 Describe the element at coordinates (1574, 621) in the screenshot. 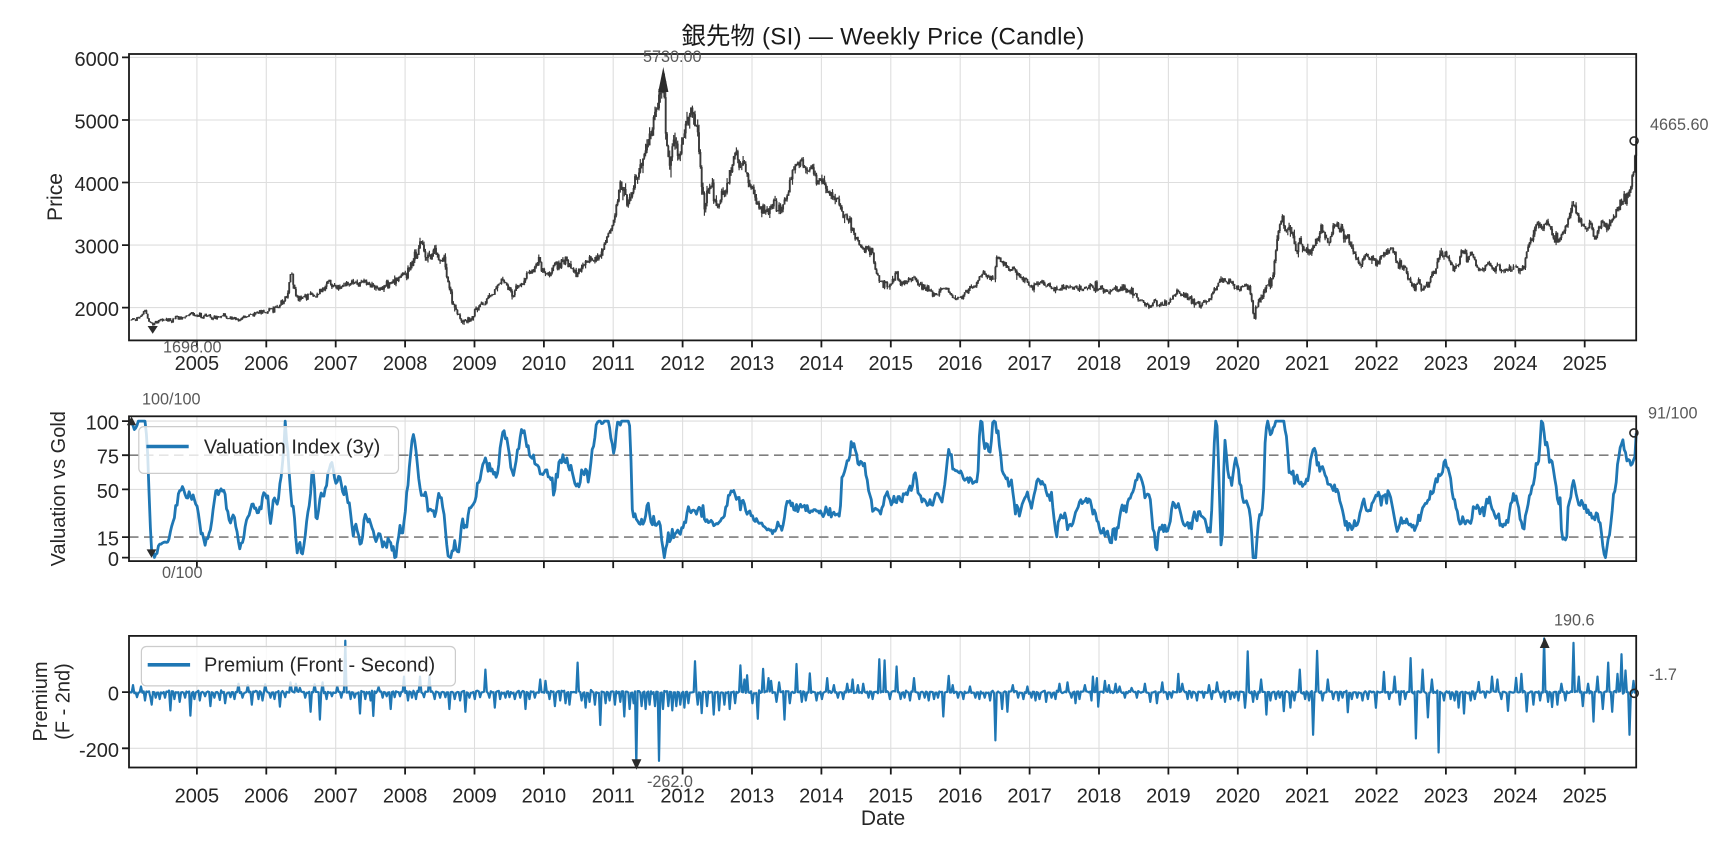

I see `svg-text: 190.6` at that location.